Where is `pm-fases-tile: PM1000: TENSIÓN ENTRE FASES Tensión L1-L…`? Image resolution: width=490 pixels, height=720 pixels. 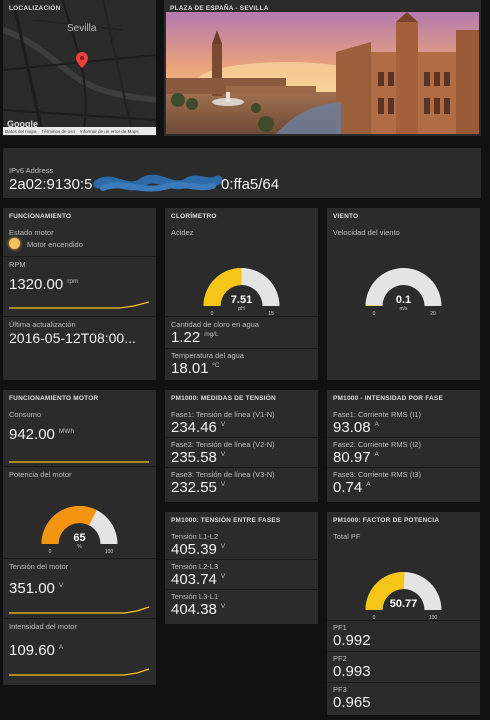
pm-fases-tile: PM1000: TENSIÓN ENTRE FASES Tensión L1-L… is located at coordinates (241, 568).